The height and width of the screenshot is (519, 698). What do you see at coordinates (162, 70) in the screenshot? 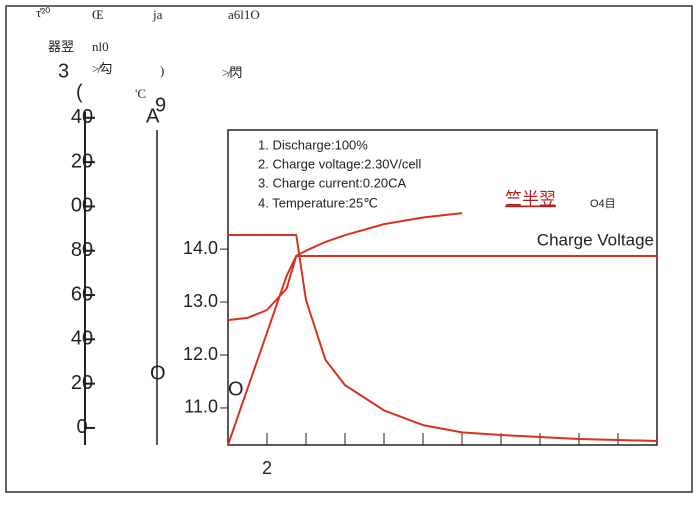
I see `glyph: )` at bounding box center [162, 70].